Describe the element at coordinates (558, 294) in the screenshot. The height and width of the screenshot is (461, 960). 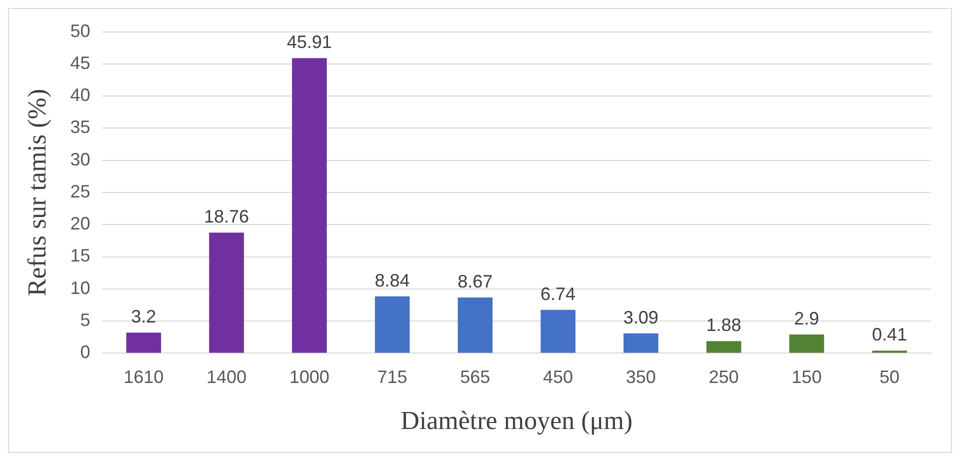
I see `data-label: 6.74` at that location.